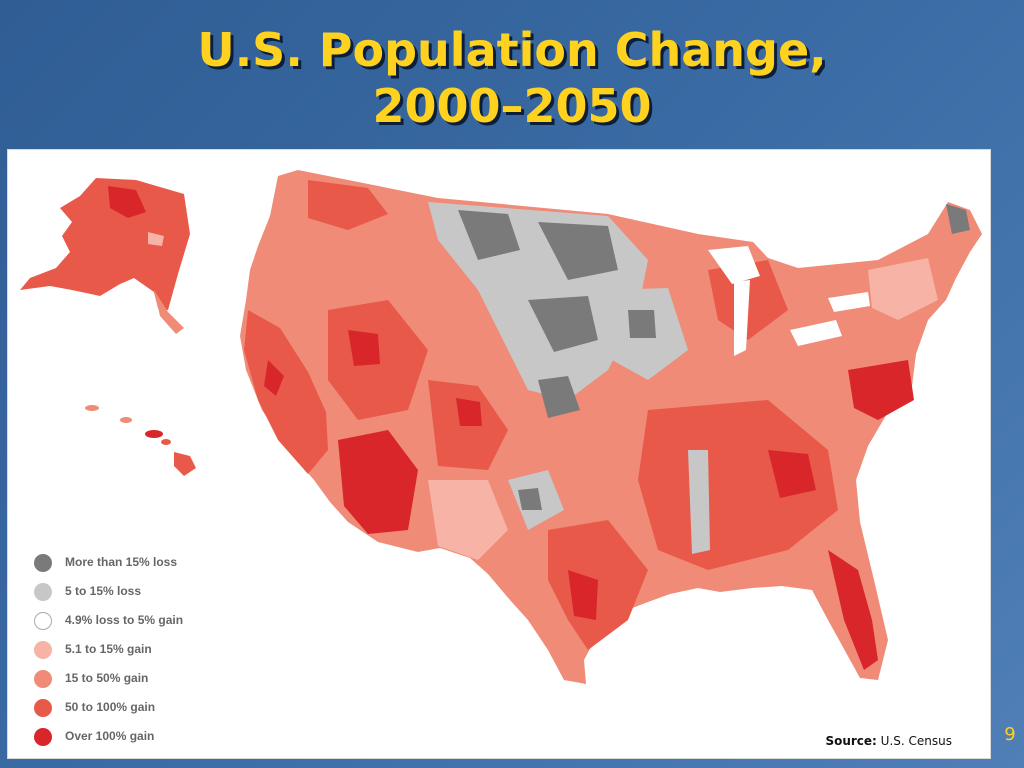 The width and height of the screenshot is (1024, 768). What do you see at coordinates (851, 741) in the screenshot?
I see `source-label: Source:` at bounding box center [851, 741].